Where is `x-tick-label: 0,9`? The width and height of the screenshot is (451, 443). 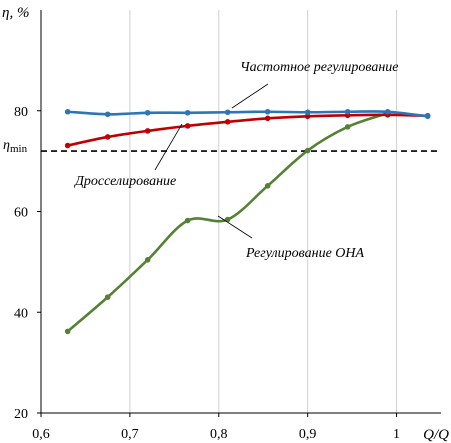
x-tick-label: 0,9 is located at coordinates (308, 434).